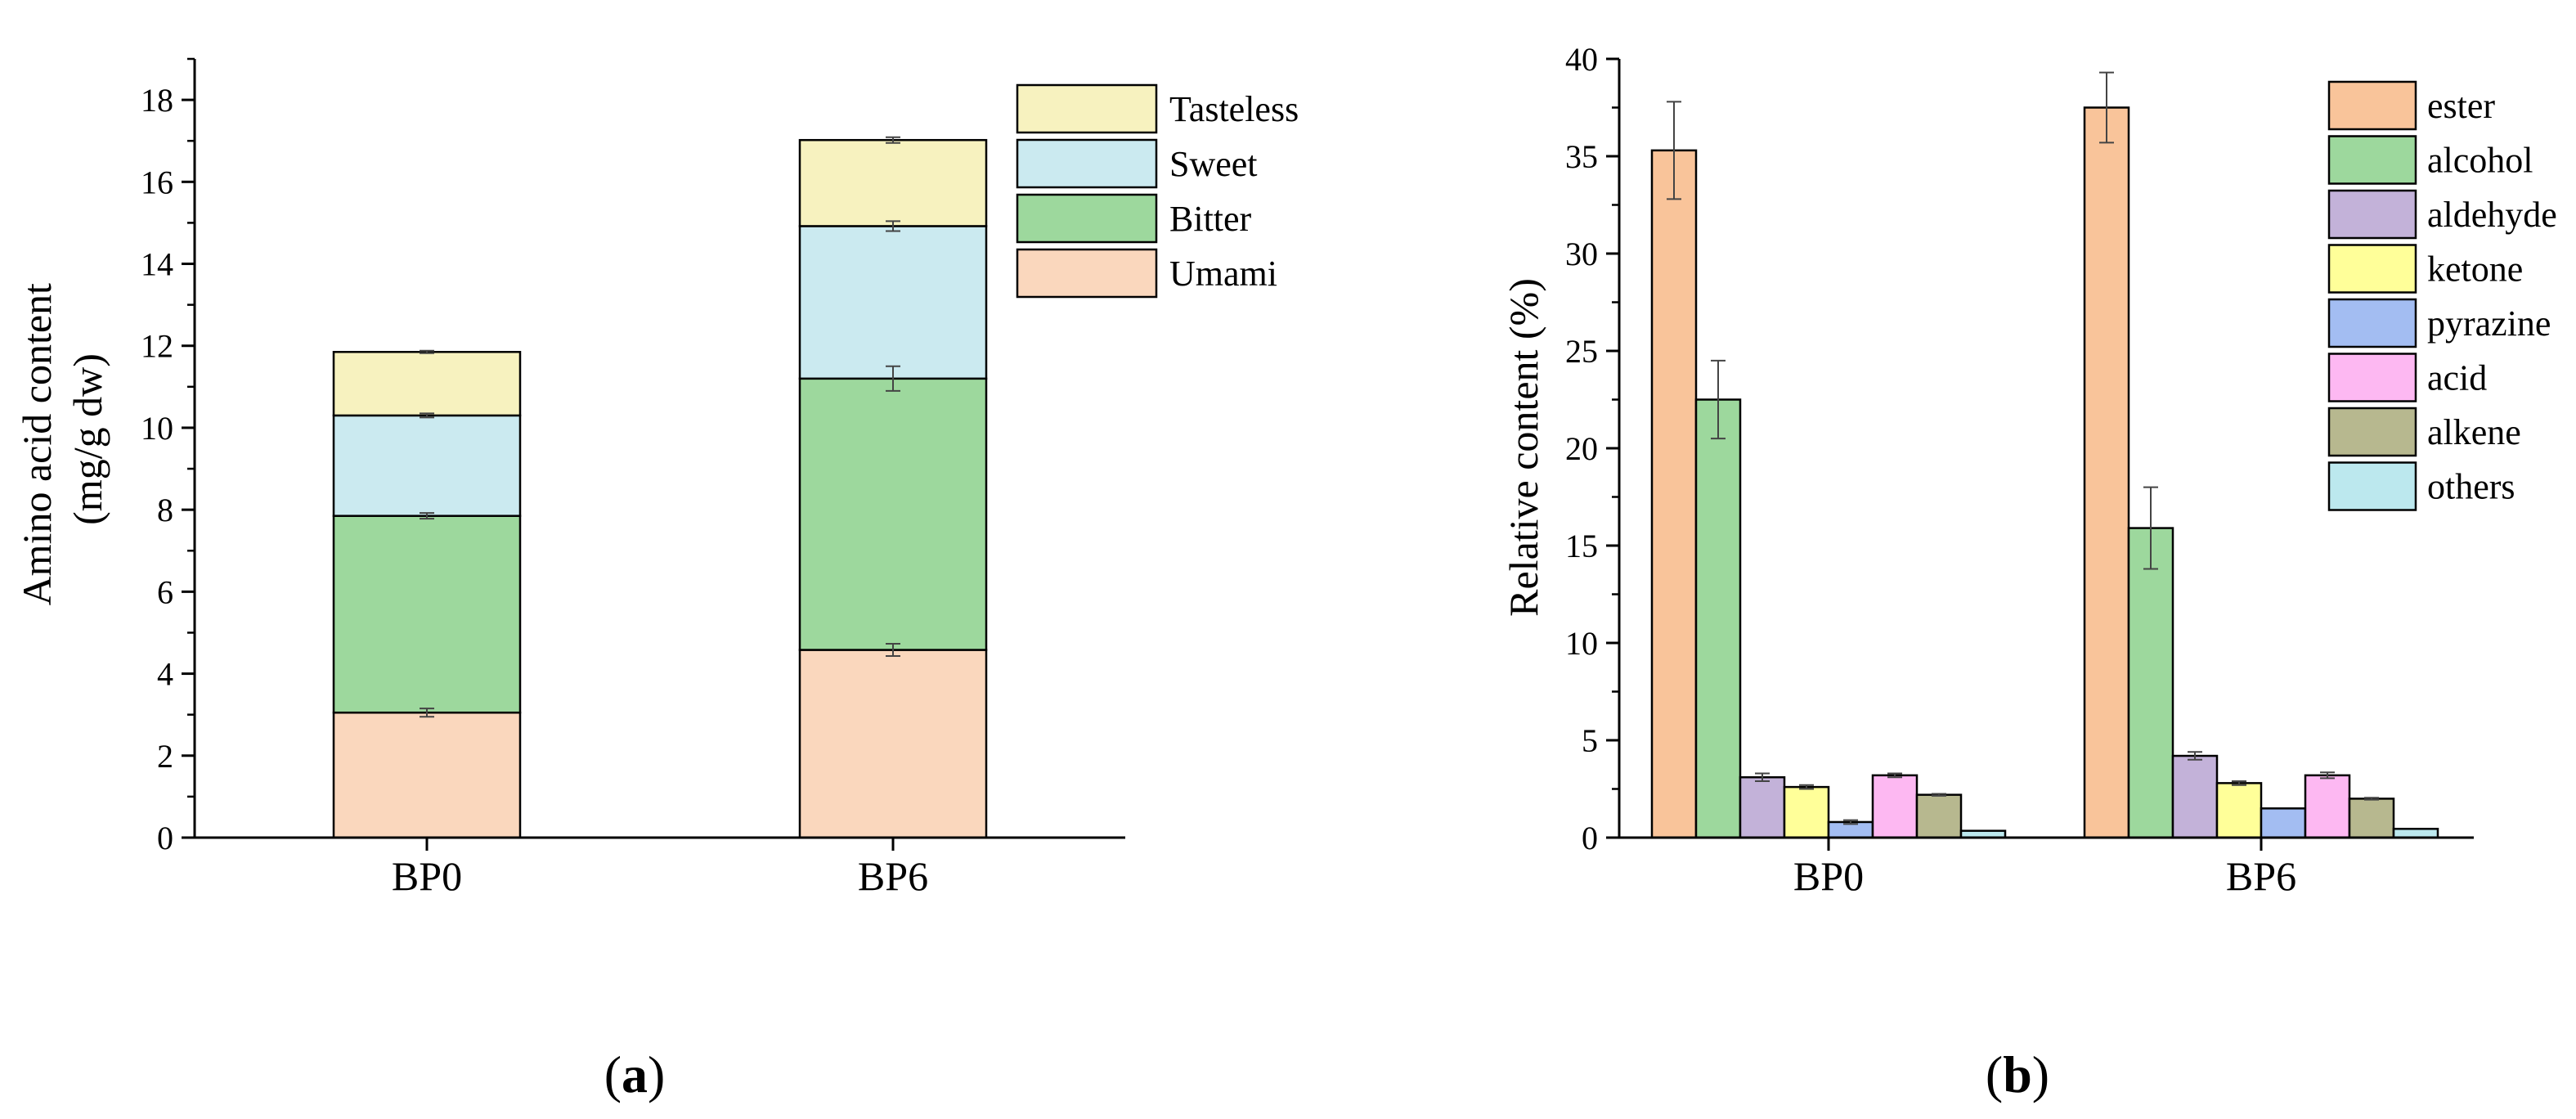 This screenshot has width=2576, height=1119. I want to click on y-tick-label: 35, so click(1581, 156).